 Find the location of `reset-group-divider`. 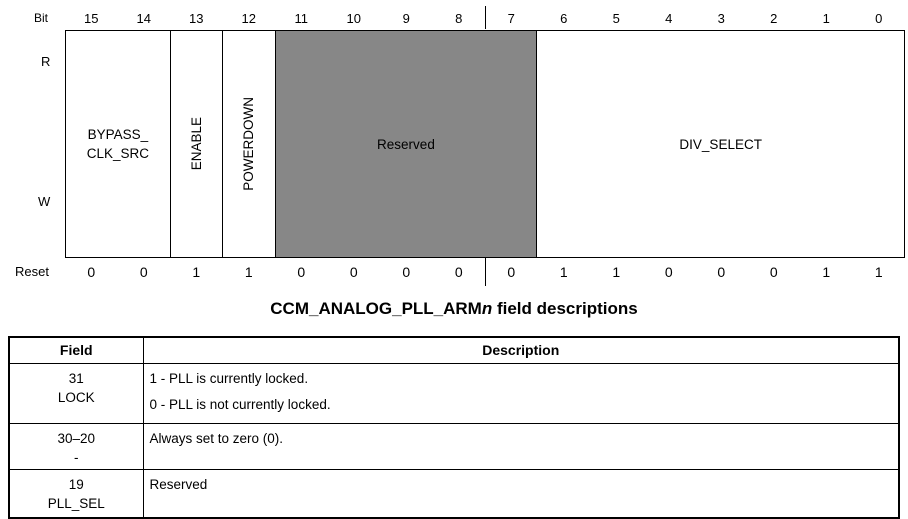

reset-group-divider is located at coordinates (485, 272).